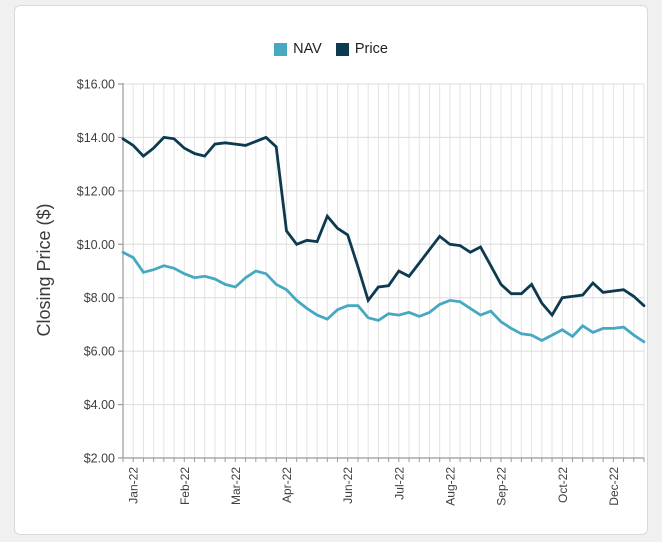  Describe the element at coordinates (96, 245) in the screenshot. I see `y-axis-tick-label: $10.00` at that location.